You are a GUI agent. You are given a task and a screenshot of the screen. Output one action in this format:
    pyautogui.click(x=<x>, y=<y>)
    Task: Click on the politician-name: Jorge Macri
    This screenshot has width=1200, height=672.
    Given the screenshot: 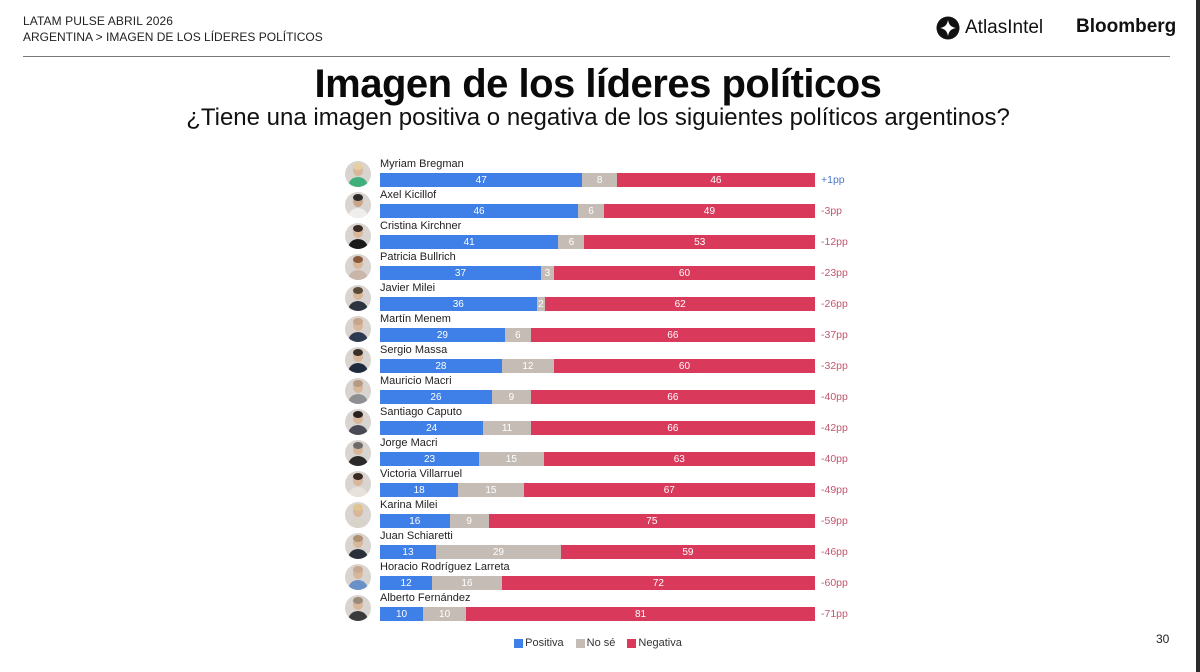 What is the action you would take?
    pyautogui.click(x=409, y=443)
    